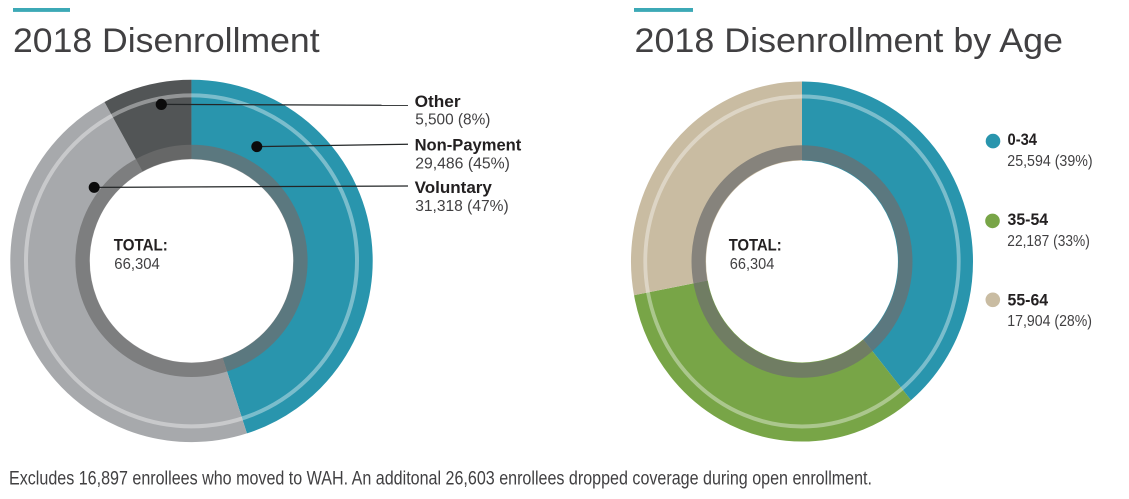  Describe the element at coordinates (1048, 241) in the screenshot. I see `svg-text: 22,187 (33%)` at that location.